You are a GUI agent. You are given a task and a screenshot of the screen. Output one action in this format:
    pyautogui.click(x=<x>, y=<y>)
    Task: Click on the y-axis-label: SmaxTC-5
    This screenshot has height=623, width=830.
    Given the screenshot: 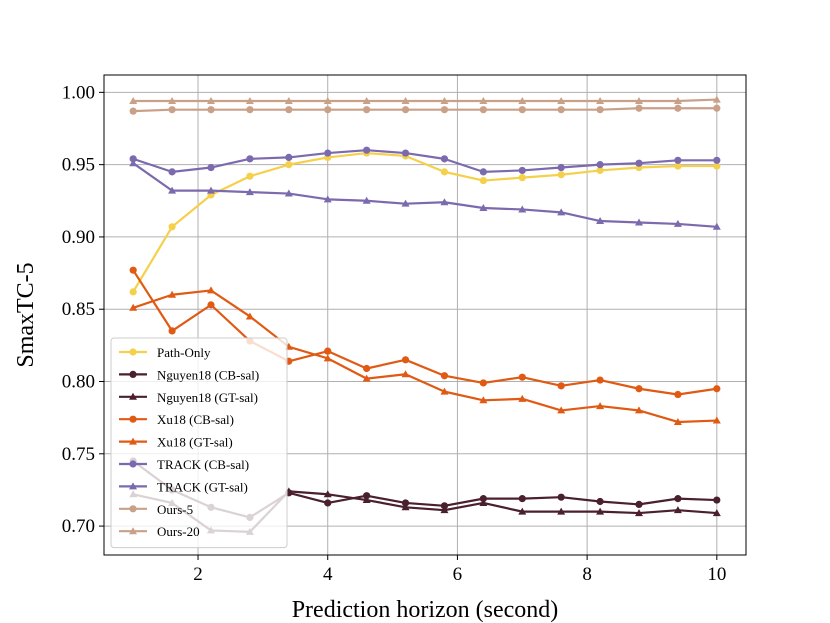 What is the action you would take?
    pyautogui.click(x=26, y=314)
    